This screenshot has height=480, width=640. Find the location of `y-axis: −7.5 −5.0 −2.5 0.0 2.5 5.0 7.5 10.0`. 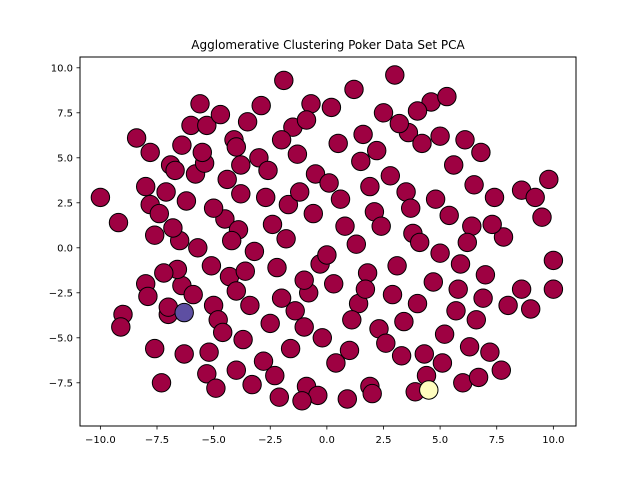

y-axis: −7.5 −5.0 −2.5 0.0 2.5 5.0 7.5 10.0 is located at coordinates (64, 226).